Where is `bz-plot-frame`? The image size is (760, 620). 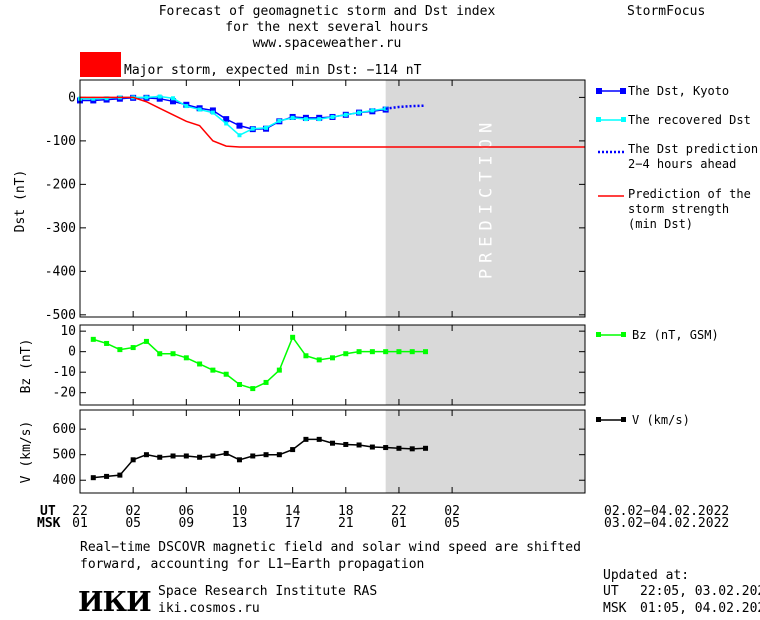 bz-plot-frame is located at coordinates (332, 365).